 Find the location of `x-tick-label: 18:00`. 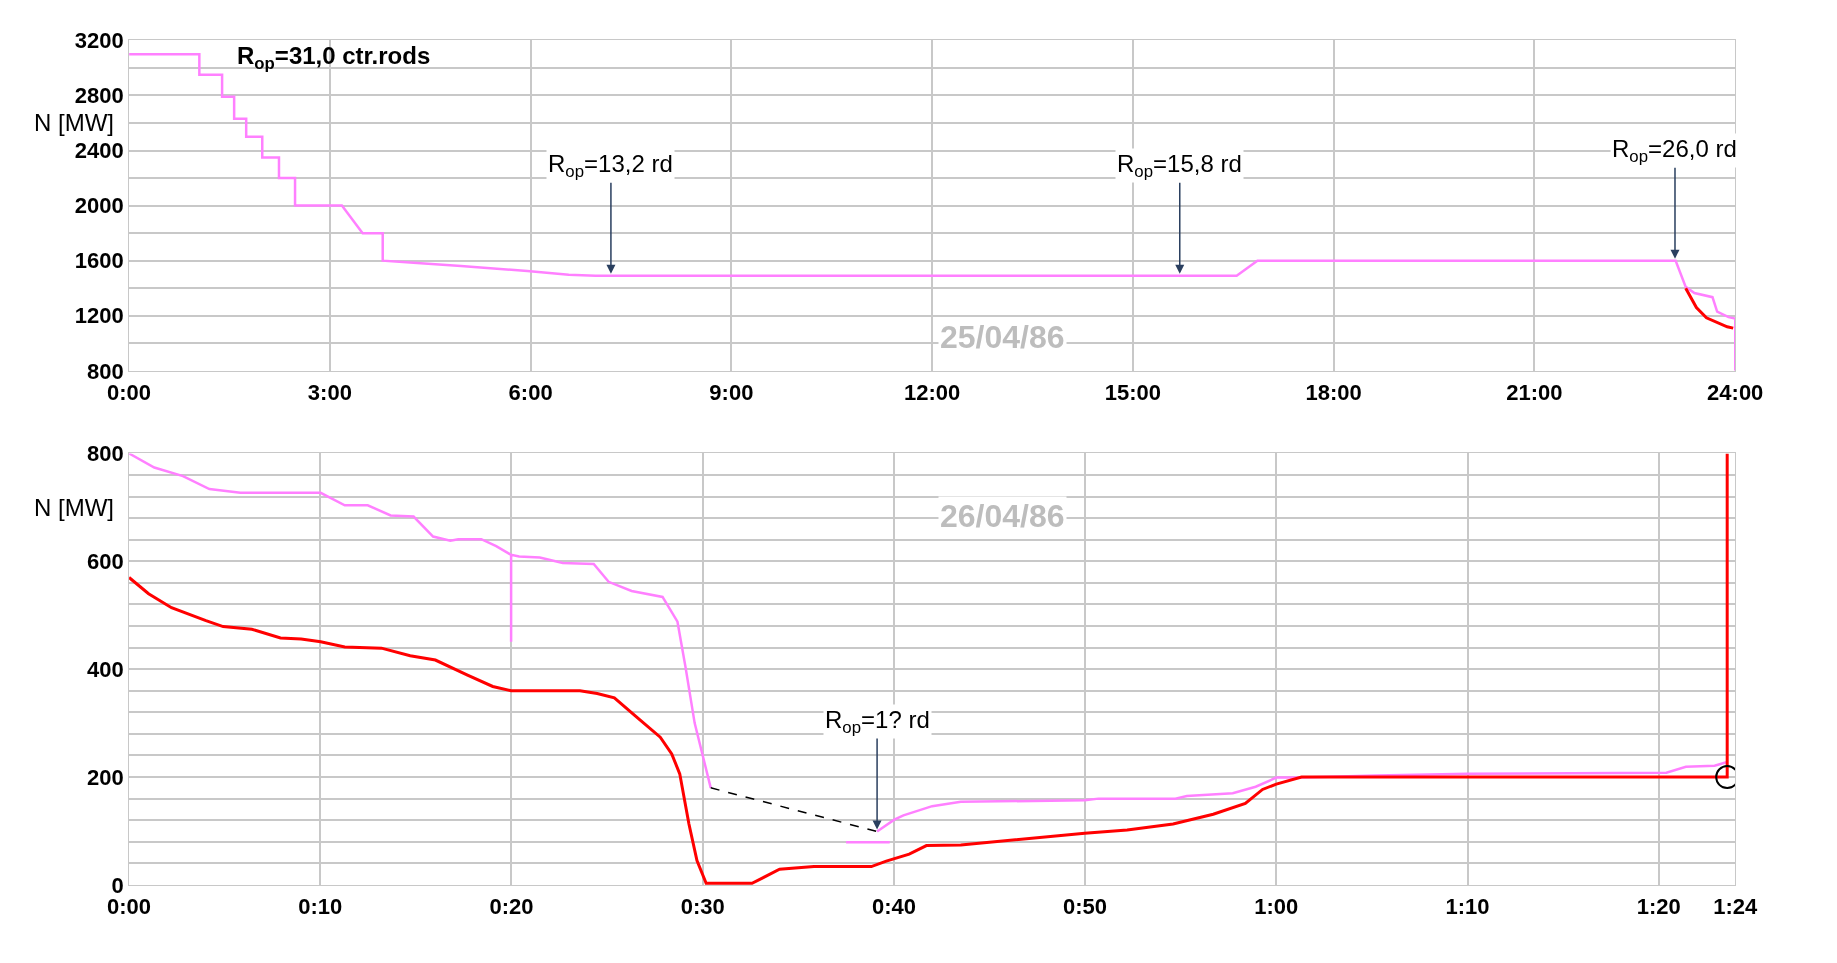

x-tick-label: 18:00 is located at coordinates (1333, 393).